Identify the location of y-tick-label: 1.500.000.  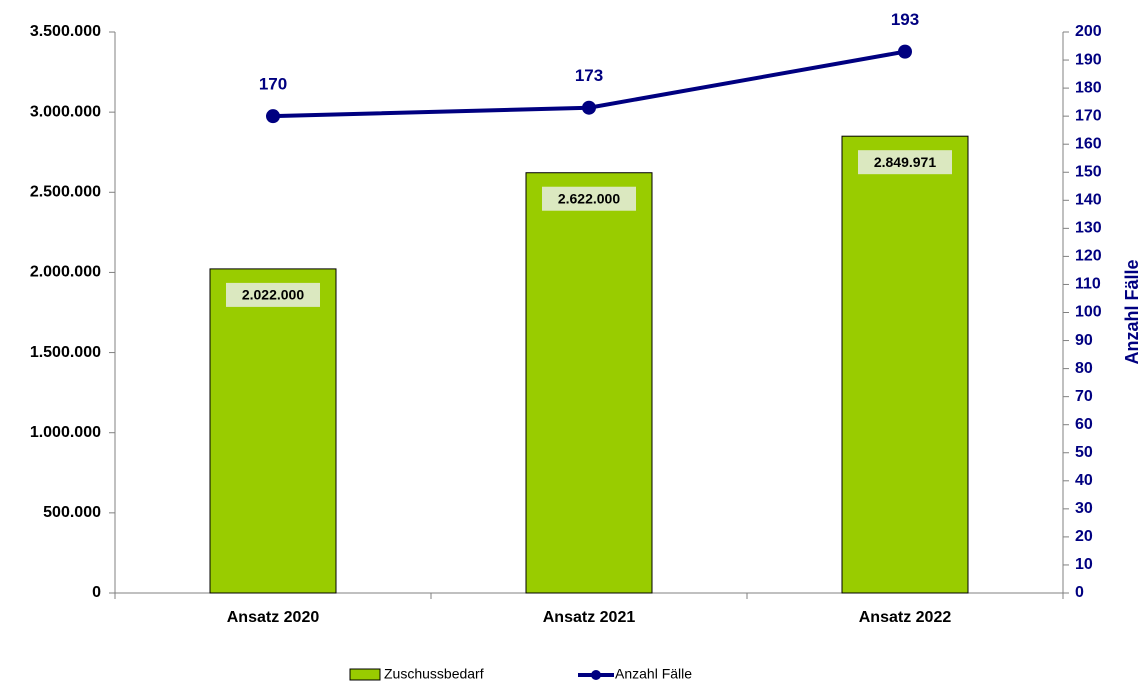
(65, 352).